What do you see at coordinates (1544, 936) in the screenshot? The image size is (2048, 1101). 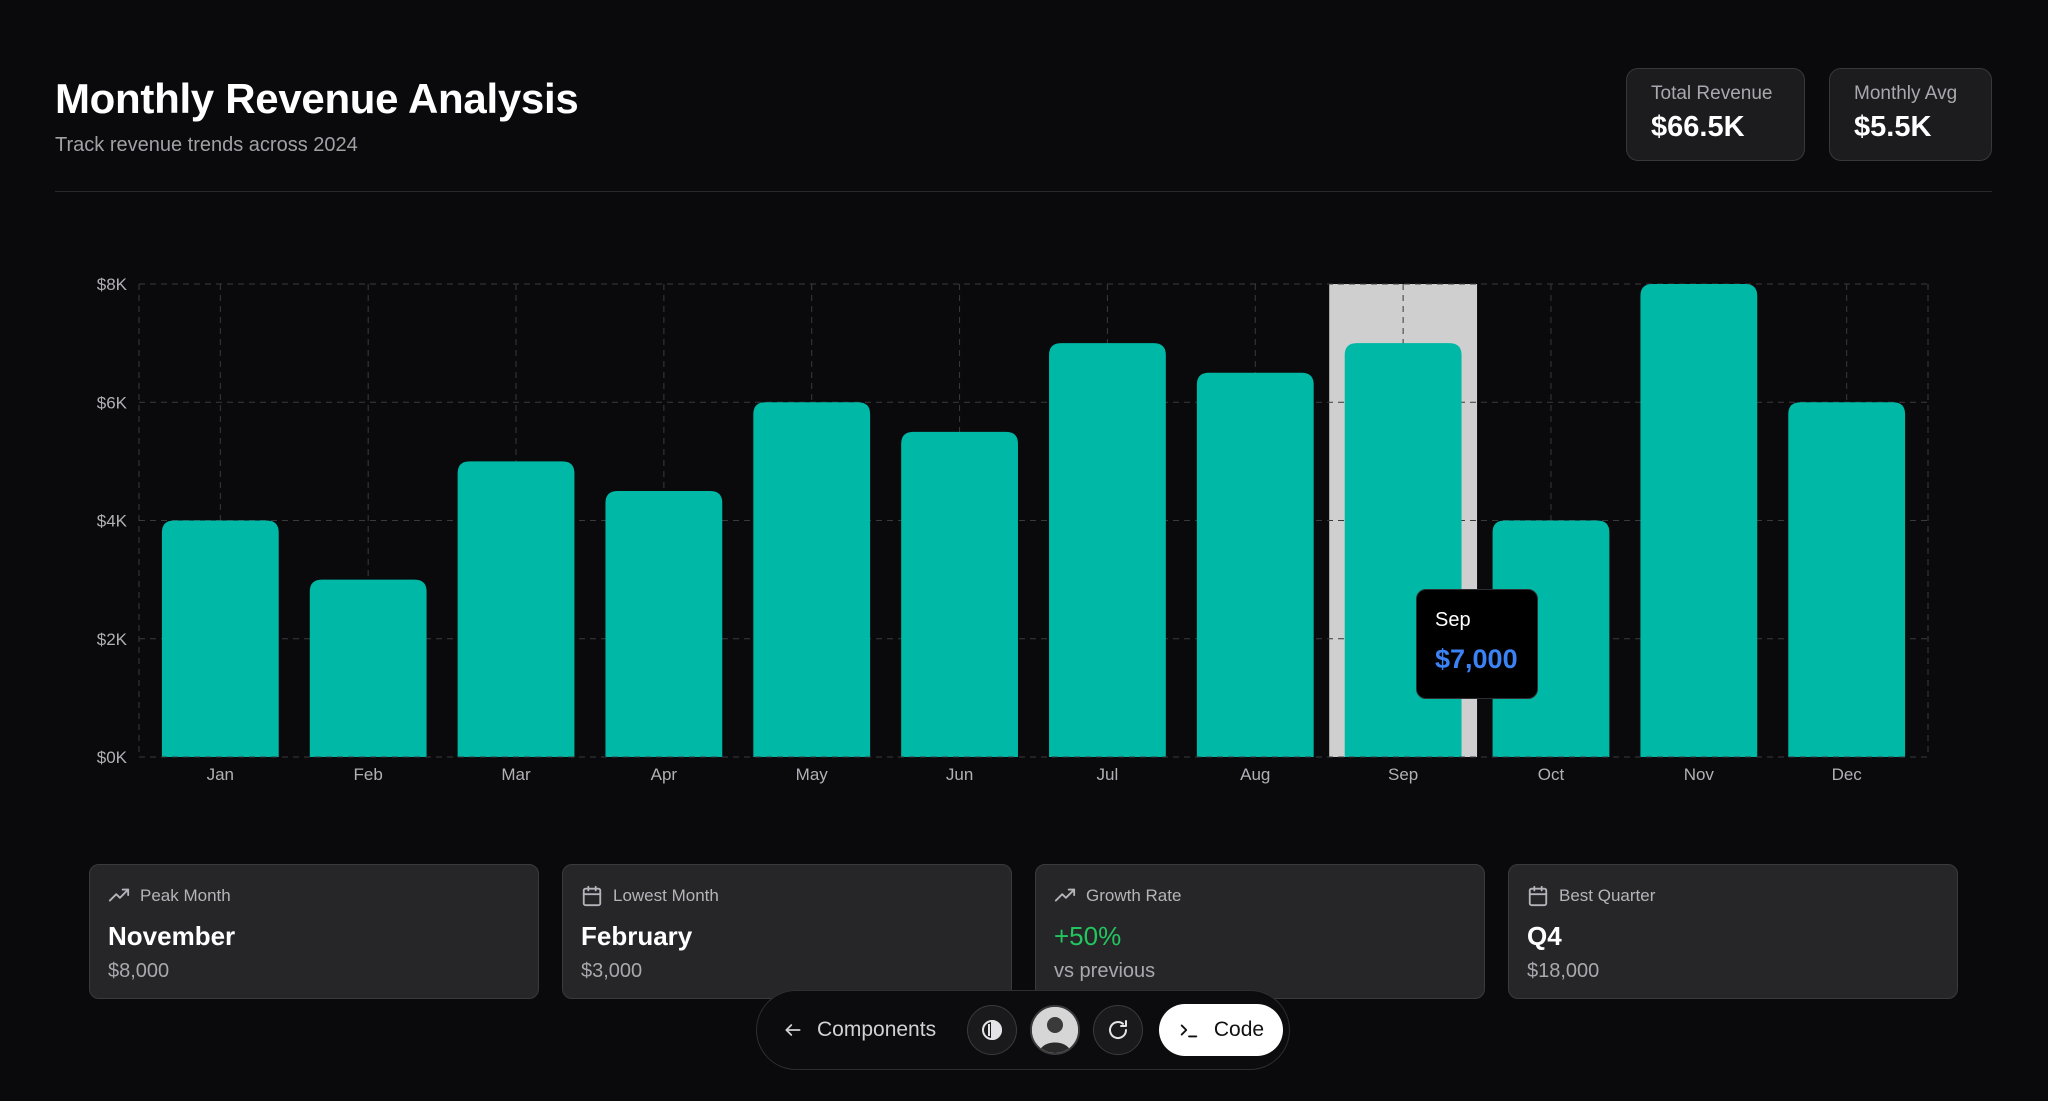 I see `info-value: Q4` at bounding box center [1544, 936].